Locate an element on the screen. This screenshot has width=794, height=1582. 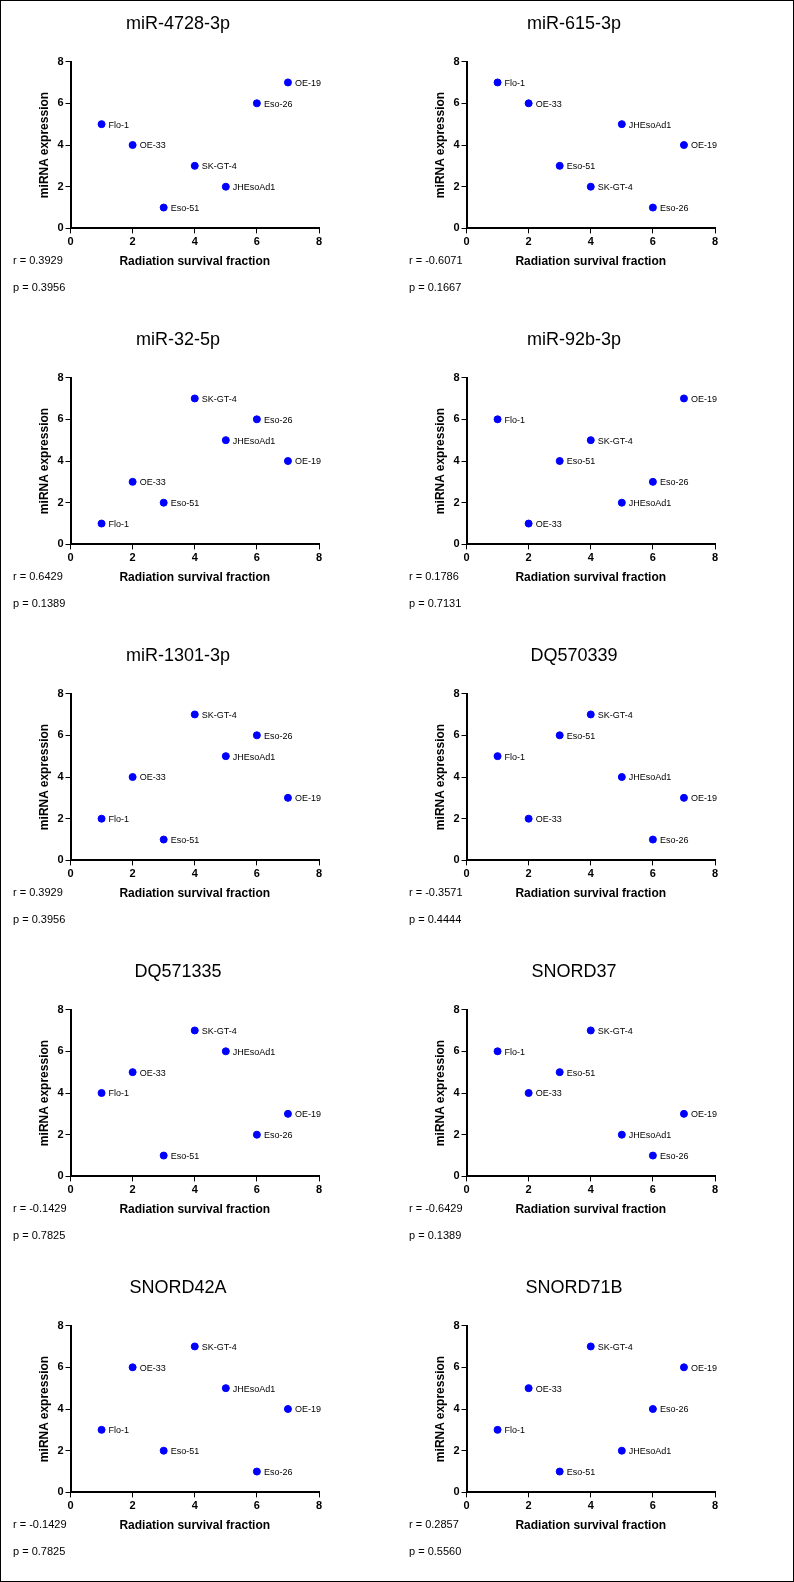
x-tick-label: 6 is located at coordinates (652, 1189).